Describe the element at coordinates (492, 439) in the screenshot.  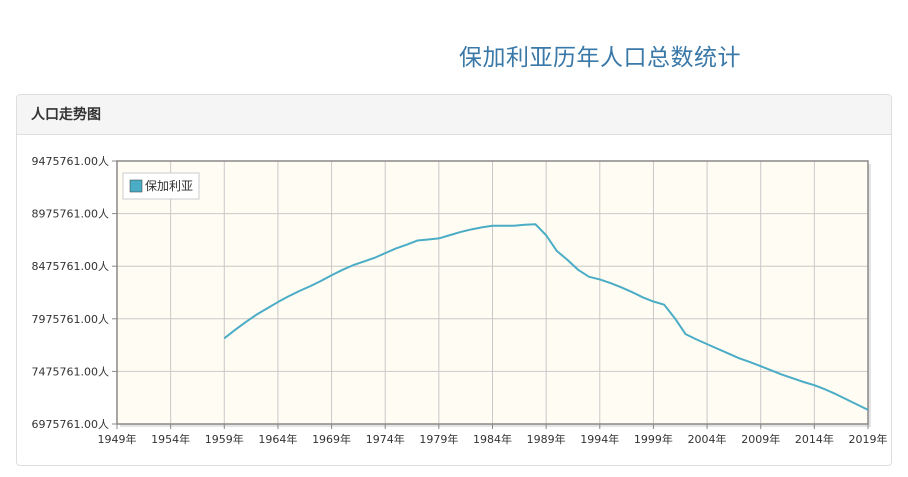
I see `x-tick-label: 1984年` at that location.